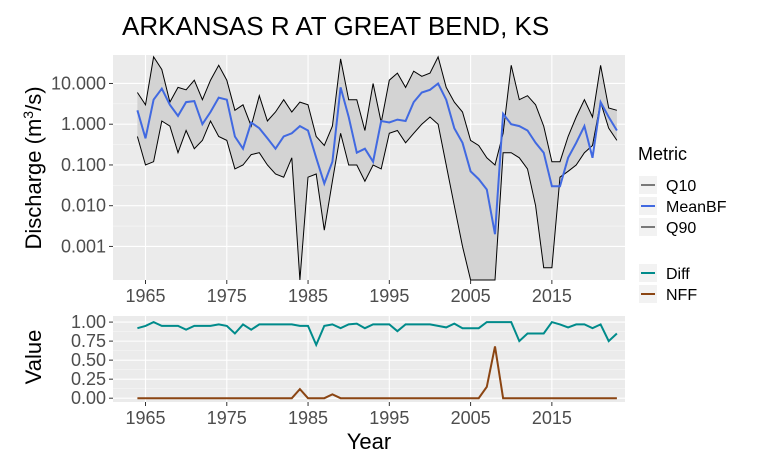 The image size is (757, 464). Describe the element at coordinates (88, 360) in the screenshot. I see `value-y-tick-label: 0.50` at that location.